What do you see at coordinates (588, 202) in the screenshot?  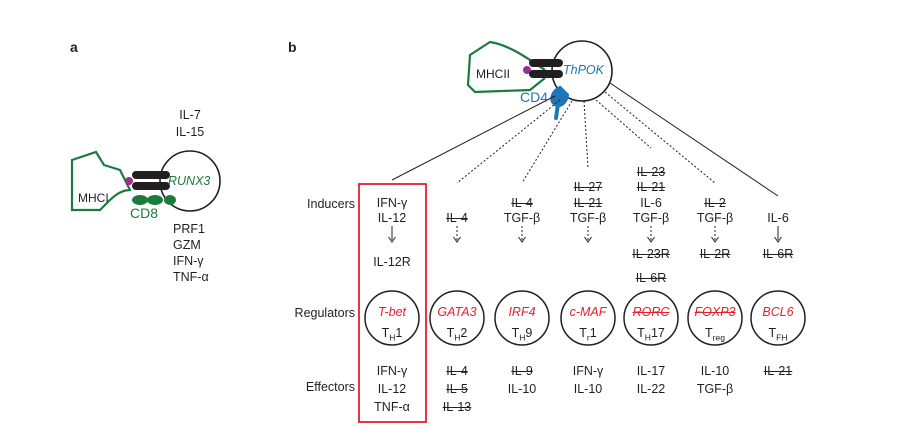 I see `inducer-cmaf-1: IL-21` at bounding box center [588, 202].